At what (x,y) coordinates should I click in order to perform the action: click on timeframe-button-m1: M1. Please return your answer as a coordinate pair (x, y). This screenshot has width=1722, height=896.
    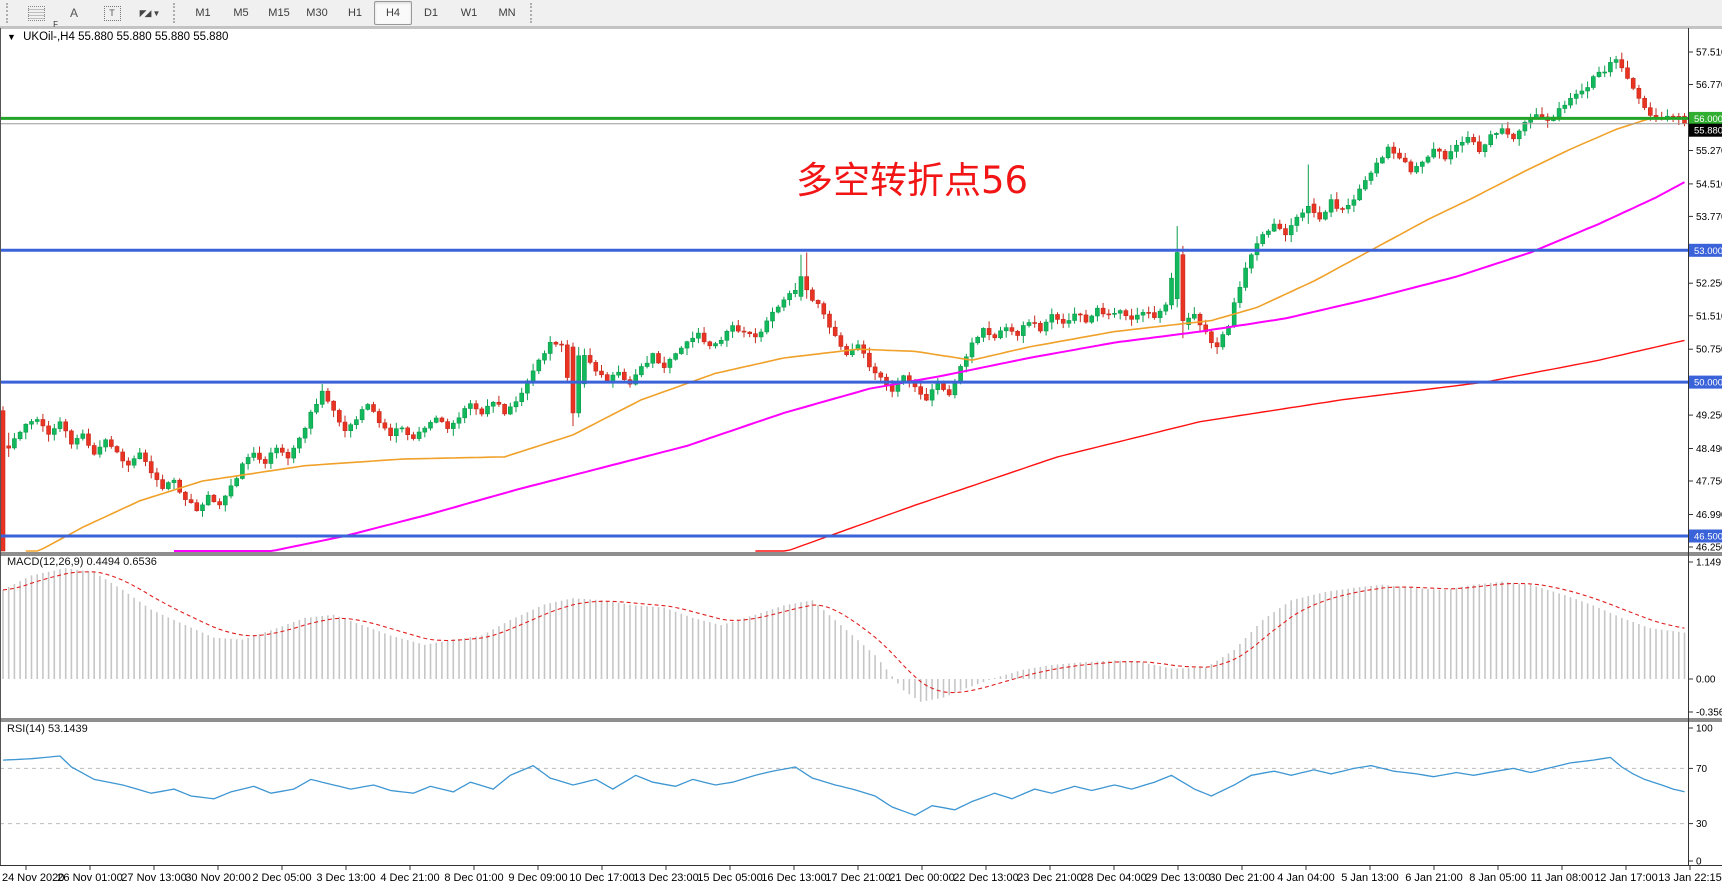
    Looking at the image, I should click on (203, 13).